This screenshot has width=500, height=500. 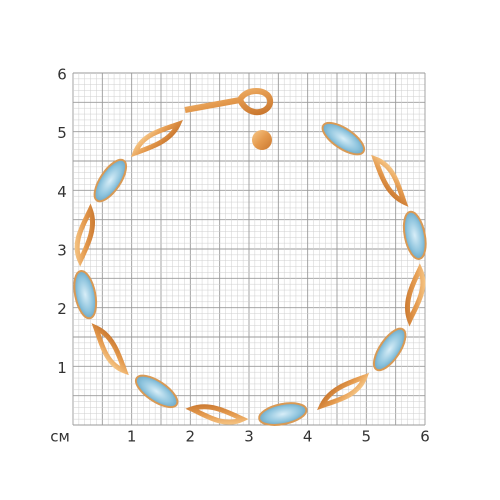 What do you see at coordinates (191, 437) in the screenshot?
I see `x-scale-label: 2` at bounding box center [191, 437].